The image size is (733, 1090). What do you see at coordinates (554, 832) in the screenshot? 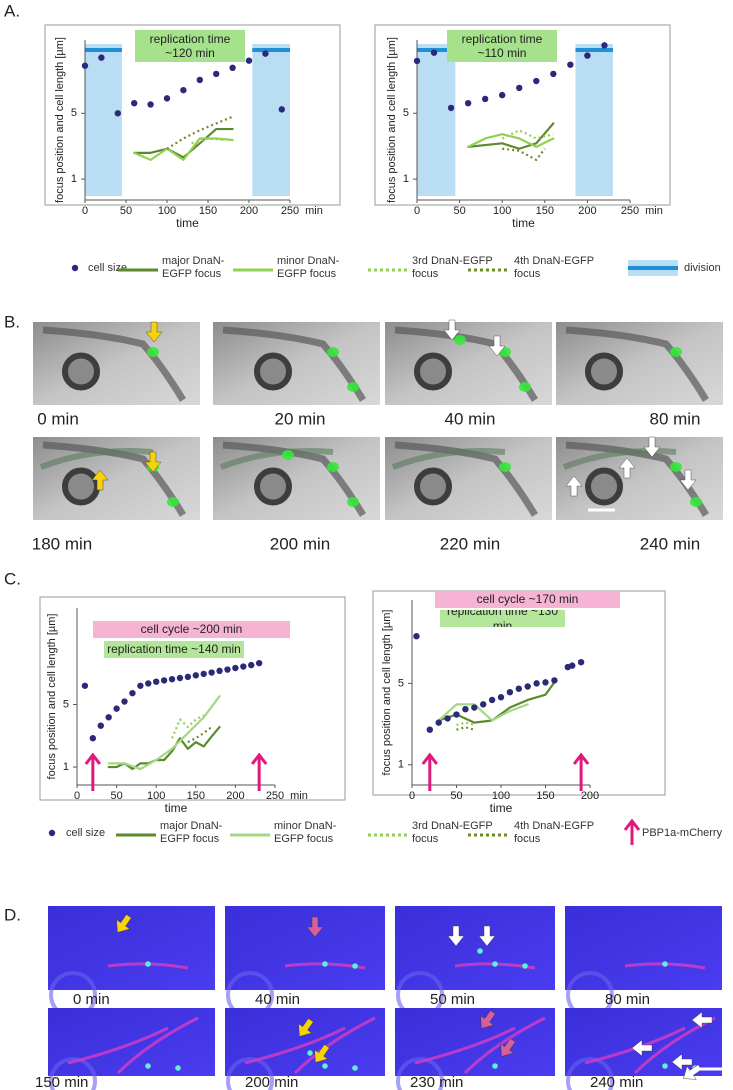
I see `legend-label: 4th DnaN-EGFP focus` at bounding box center [554, 832].